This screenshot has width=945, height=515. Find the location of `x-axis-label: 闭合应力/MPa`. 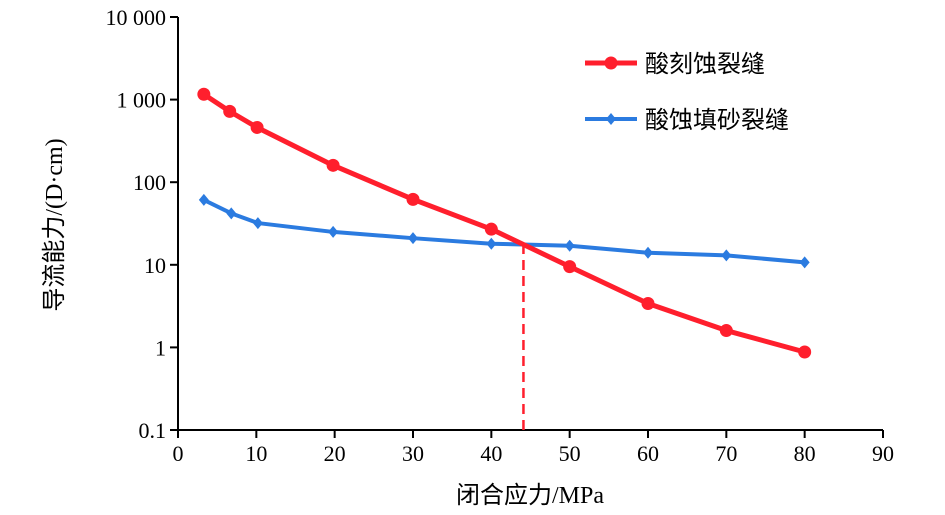

x-axis-label: 闭合应力/MPa is located at coordinates (530, 495).